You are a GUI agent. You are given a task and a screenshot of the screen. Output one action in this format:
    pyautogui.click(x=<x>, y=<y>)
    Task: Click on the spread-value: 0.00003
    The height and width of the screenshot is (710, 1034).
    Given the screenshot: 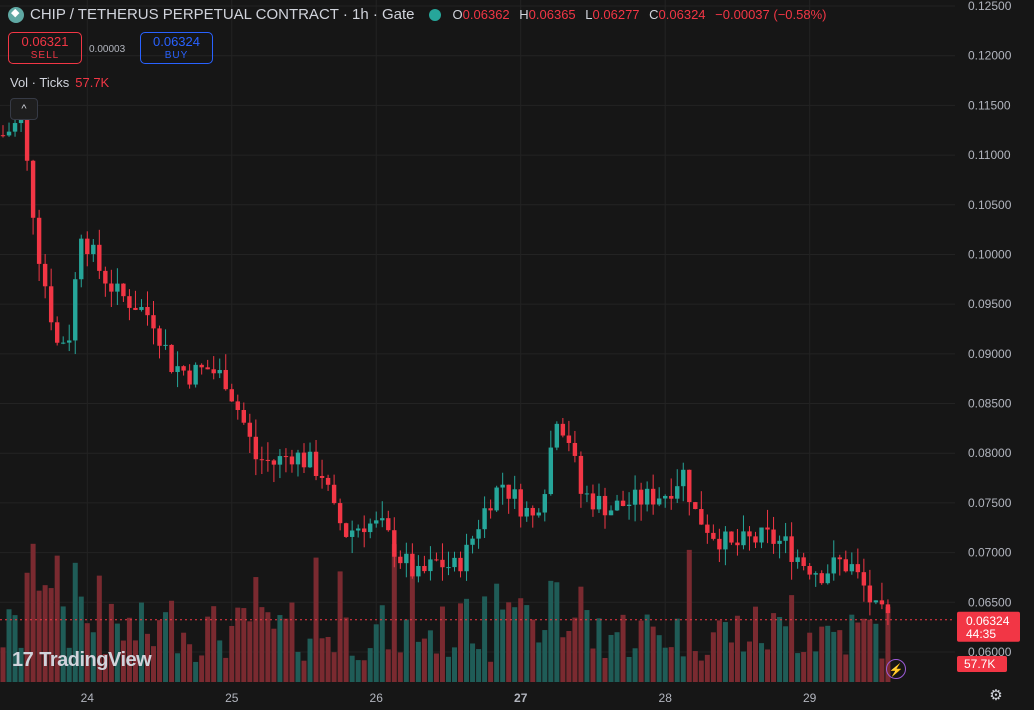 What is the action you would take?
    pyautogui.click(x=107, y=49)
    